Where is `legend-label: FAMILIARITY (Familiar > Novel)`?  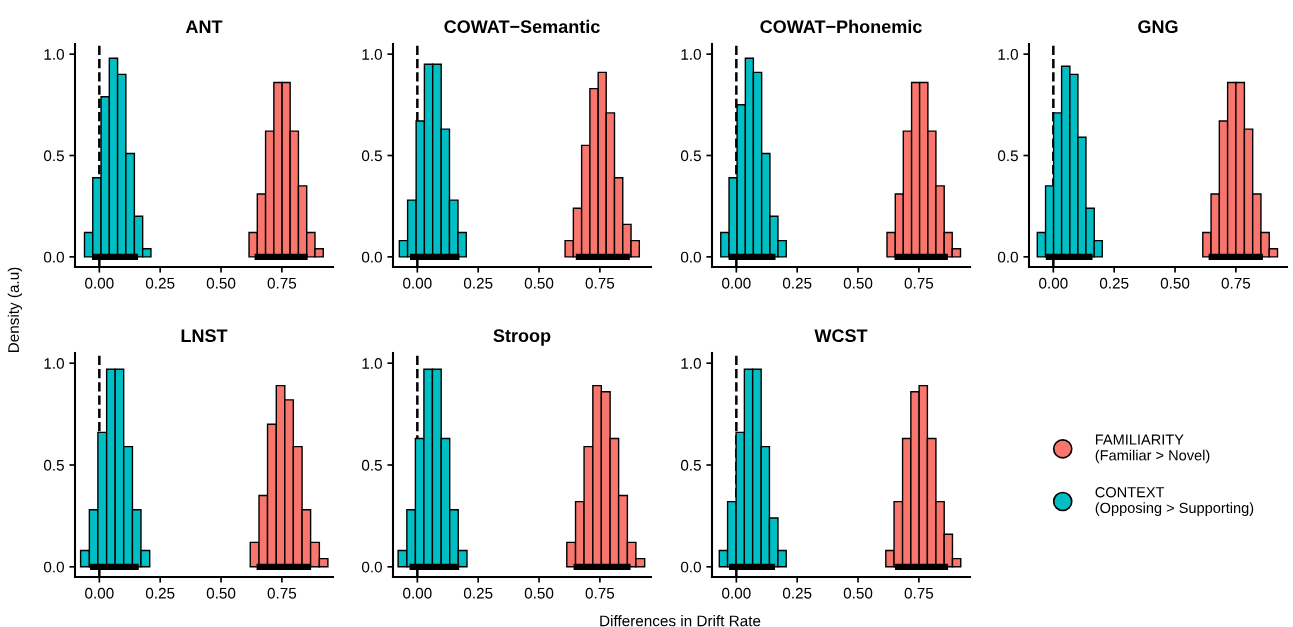 legend-label: FAMILIARITY (Familiar > Novel) is located at coordinates (1152, 449).